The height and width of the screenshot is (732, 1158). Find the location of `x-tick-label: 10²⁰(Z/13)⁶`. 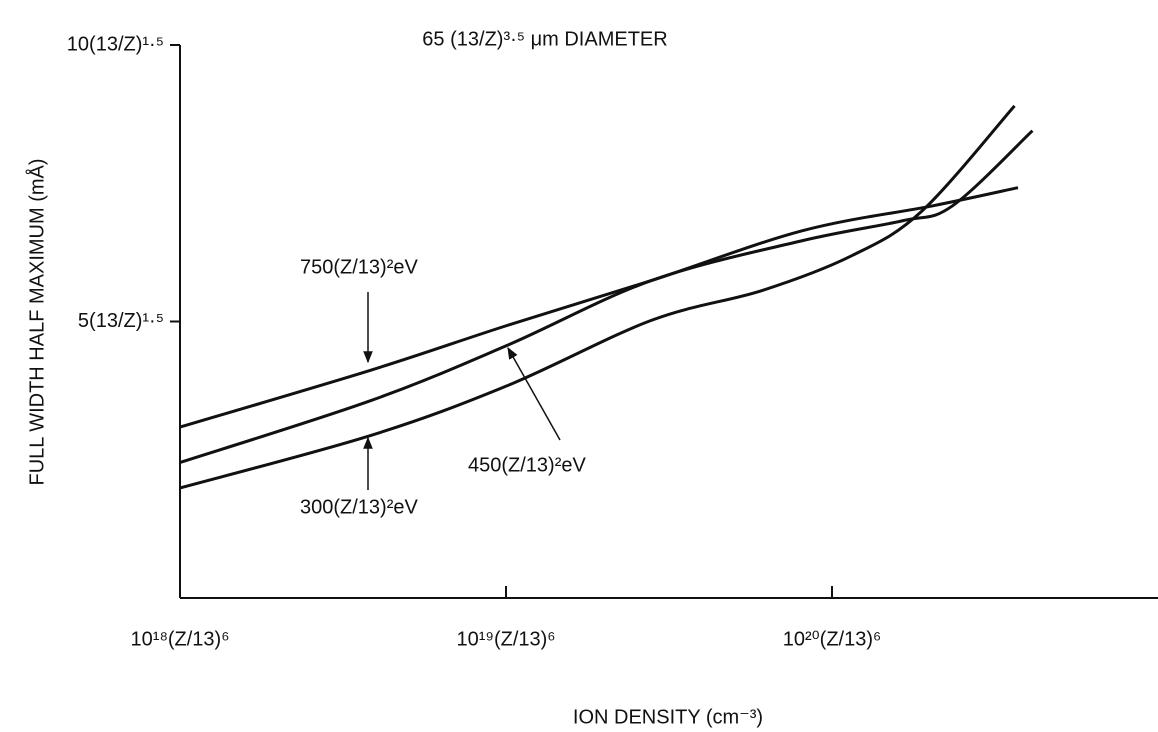

x-tick-label: 10²⁰(Z/13)⁶ is located at coordinates (832, 639).